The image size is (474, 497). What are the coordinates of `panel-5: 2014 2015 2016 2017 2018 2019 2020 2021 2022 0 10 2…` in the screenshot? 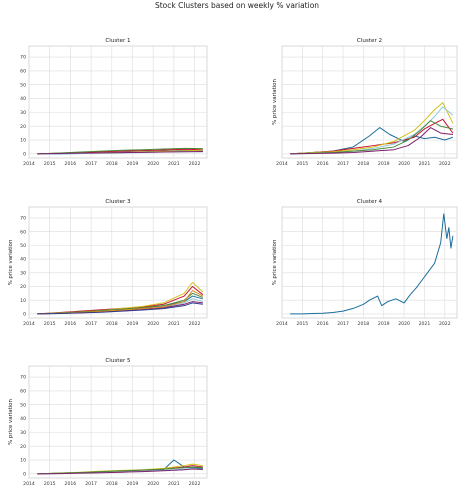 It's located at (108, 422).